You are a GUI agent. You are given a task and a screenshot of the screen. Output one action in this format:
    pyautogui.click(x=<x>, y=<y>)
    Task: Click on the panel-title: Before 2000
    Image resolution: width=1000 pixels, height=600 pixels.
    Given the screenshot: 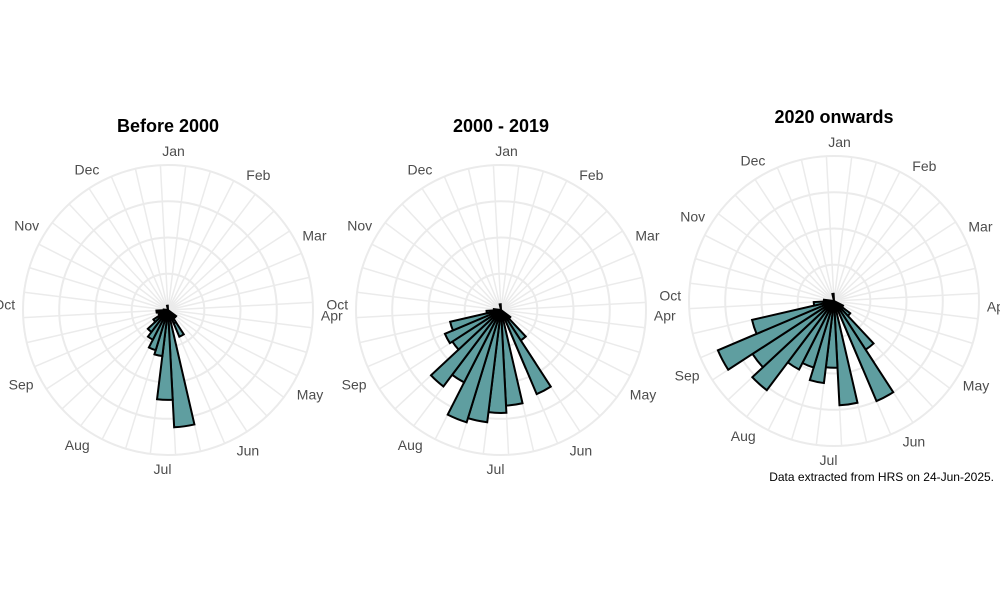 What is the action you would take?
    pyautogui.click(x=168, y=126)
    